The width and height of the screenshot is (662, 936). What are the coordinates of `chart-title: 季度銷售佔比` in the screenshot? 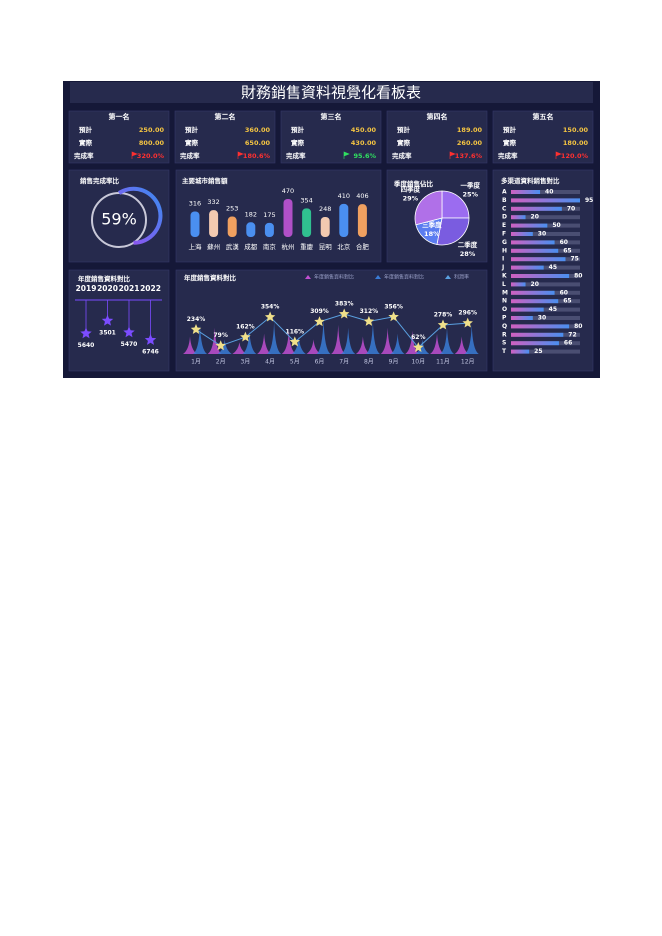 It's located at (413, 183).